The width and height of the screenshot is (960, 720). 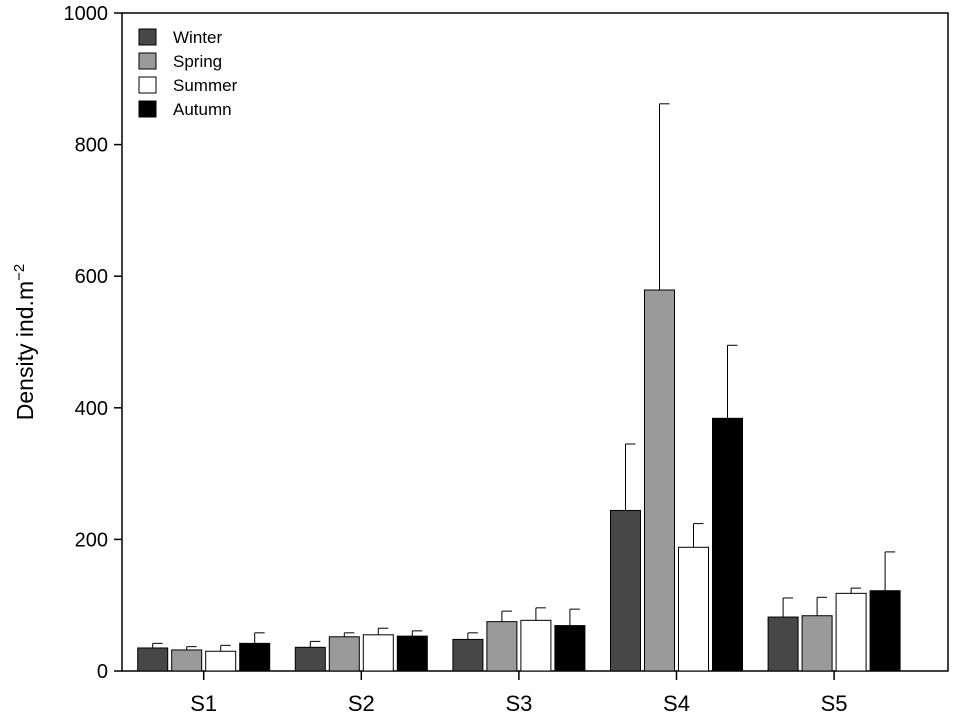 I want to click on bar-s5-spring, so click(x=817, y=643).